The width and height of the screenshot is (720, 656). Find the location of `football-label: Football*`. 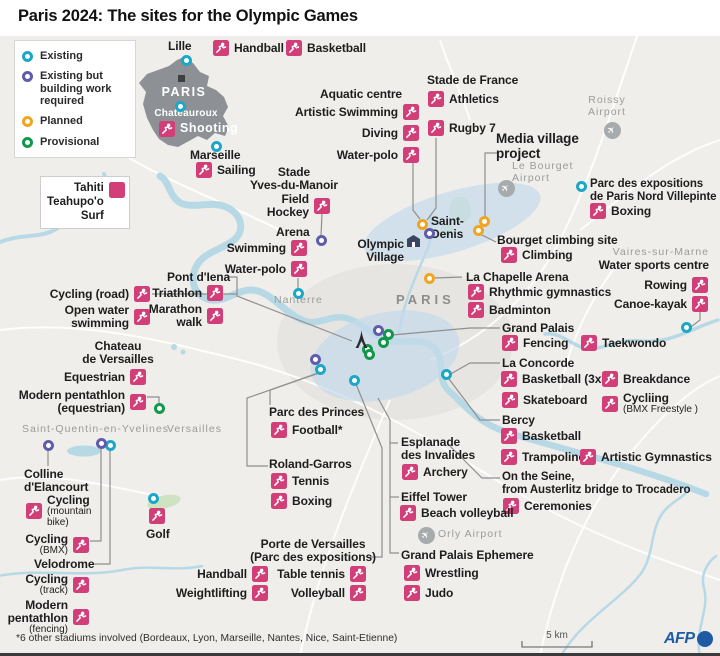

football-label: Football* is located at coordinates (317, 429).